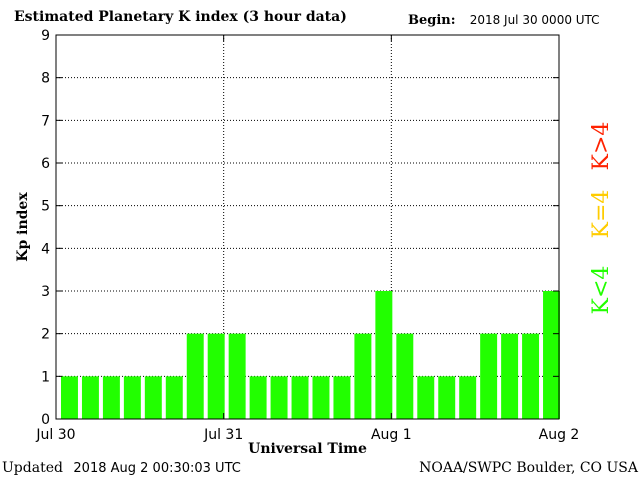  I want to click on begin-value: 2018 Jul 30 0000 UTC, so click(534, 20).